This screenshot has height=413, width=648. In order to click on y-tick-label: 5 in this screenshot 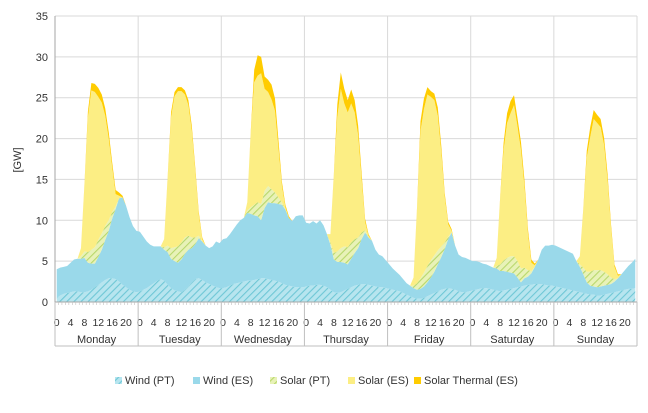, I will do `click(45, 262)`.